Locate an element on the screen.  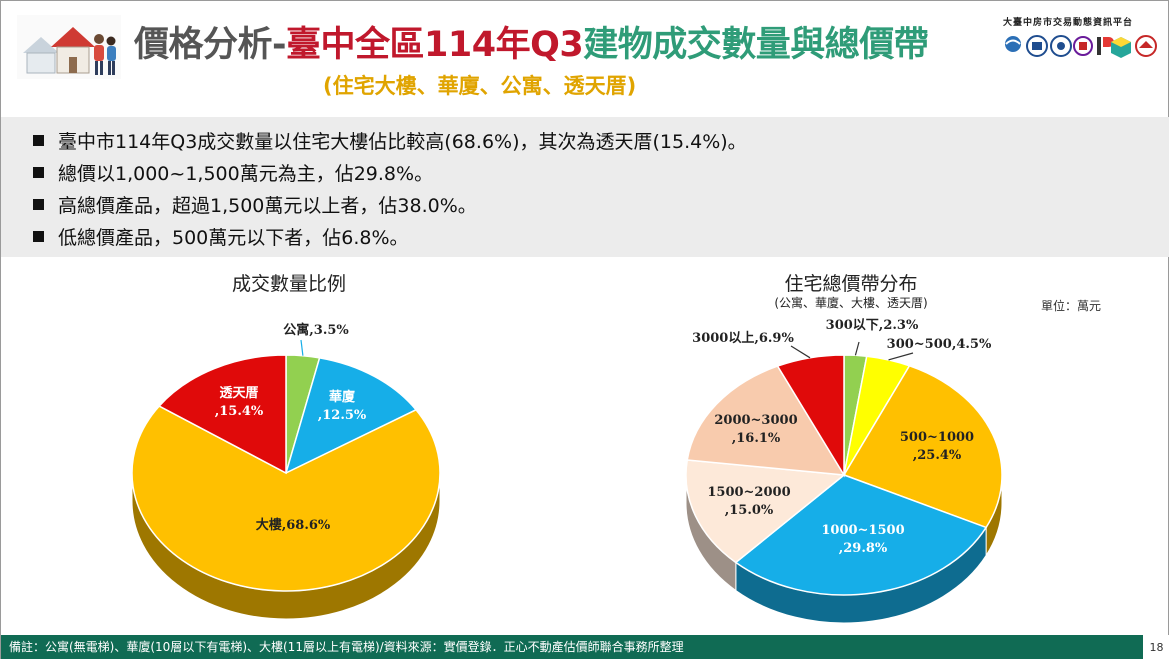
house-family-illustration is located at coordinates (69, 47).